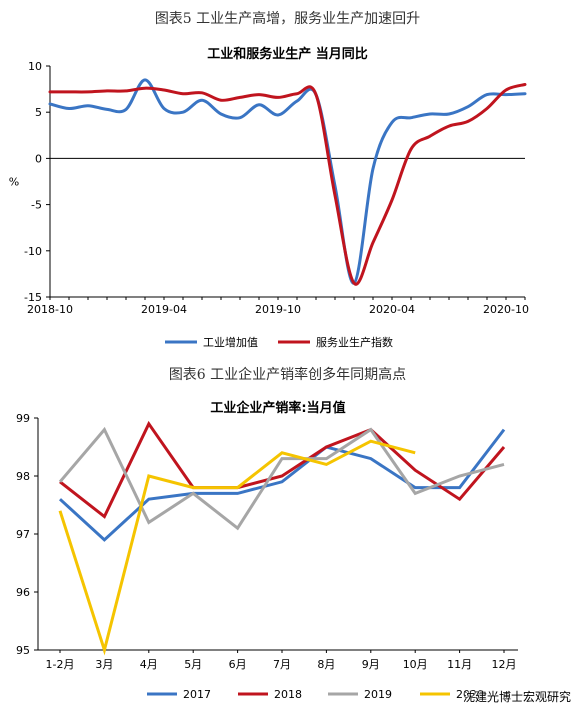 This screenshot has width=575, height=715. Describe the element at coordinates (287, 54) in the screenshot. I see `chart1-title: 工业和服务业生产 当月同比` at that location.